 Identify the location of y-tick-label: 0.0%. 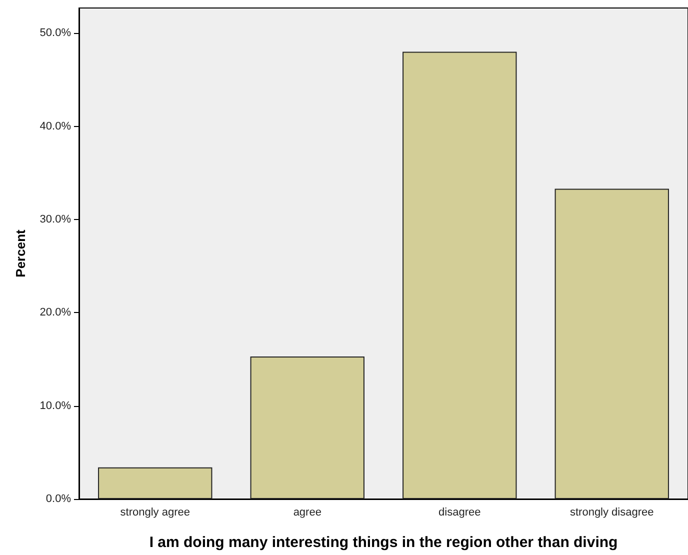
(59, 499).